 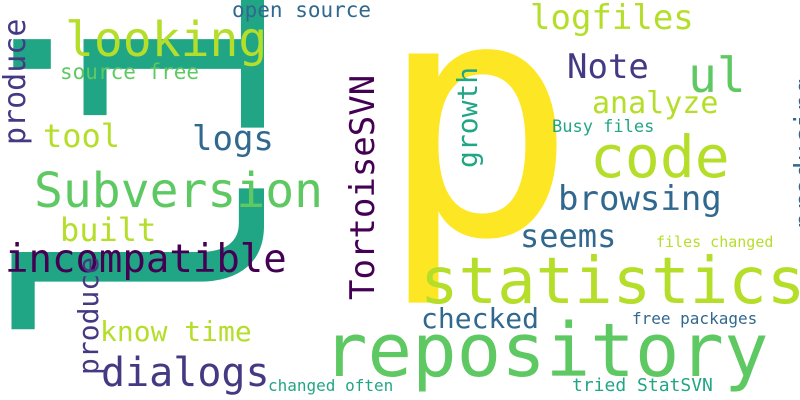 I want to click on word-built: built, so click(x=108, y=230).